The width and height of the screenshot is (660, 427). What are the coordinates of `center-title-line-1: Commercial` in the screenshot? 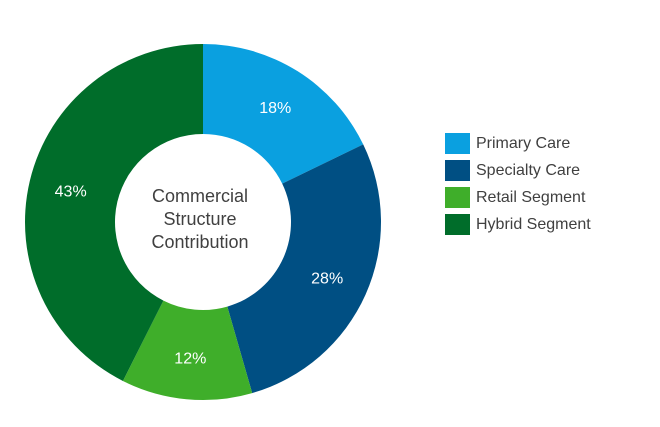 It's located at (200, 196).